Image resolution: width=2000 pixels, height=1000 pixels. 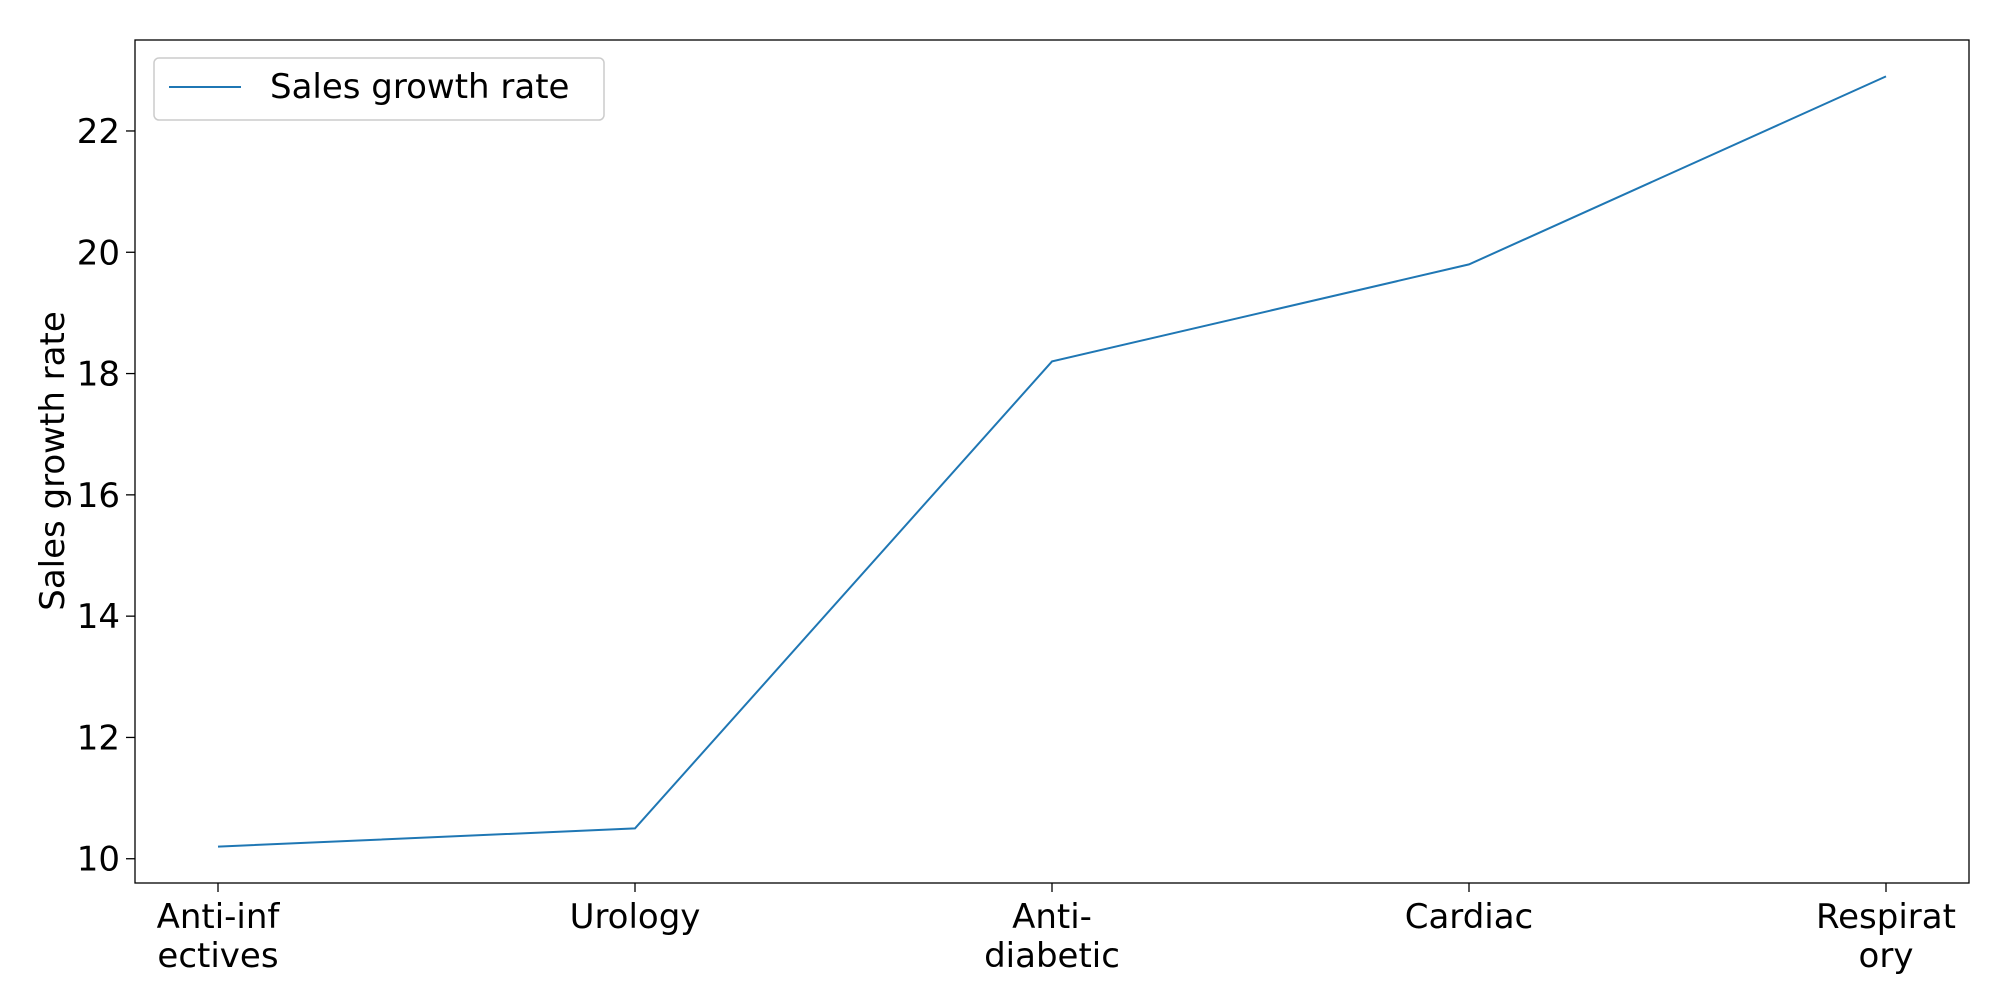 What do you see at coordinates (98, 860) in the screenshot?
I see `y-tick-label: 10` at bounding box center [98, 860].